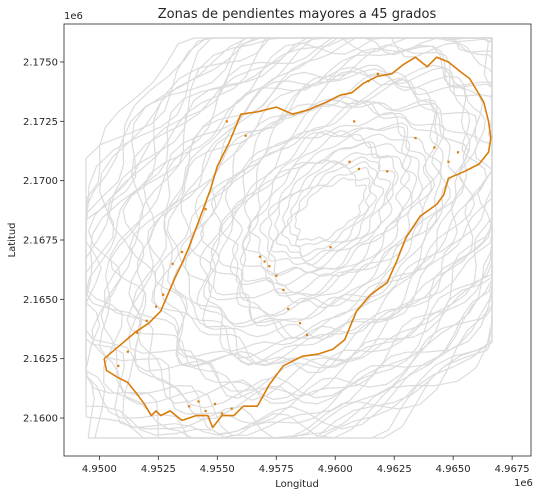 The image size is (538, 496). What do you see at coordinates (523, 483) in the screenshot?
I see `x-axis-offset-label: 1e6` at bounding box center [523, 483].